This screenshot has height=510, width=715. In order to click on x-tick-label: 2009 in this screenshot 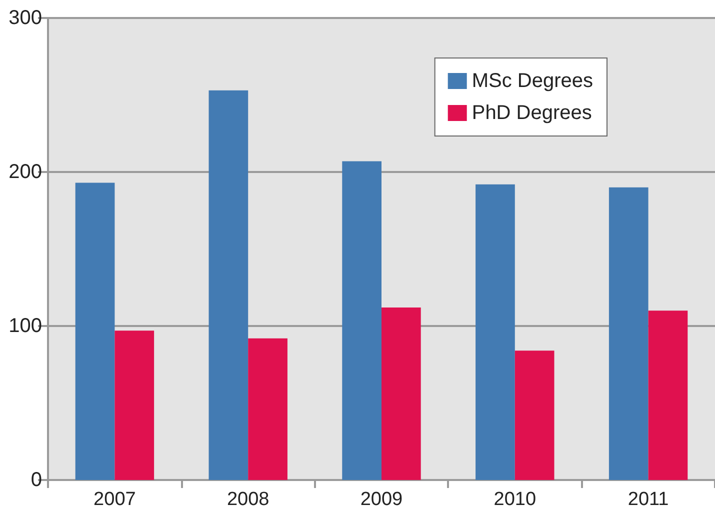, I will do `click(381, 499)`.